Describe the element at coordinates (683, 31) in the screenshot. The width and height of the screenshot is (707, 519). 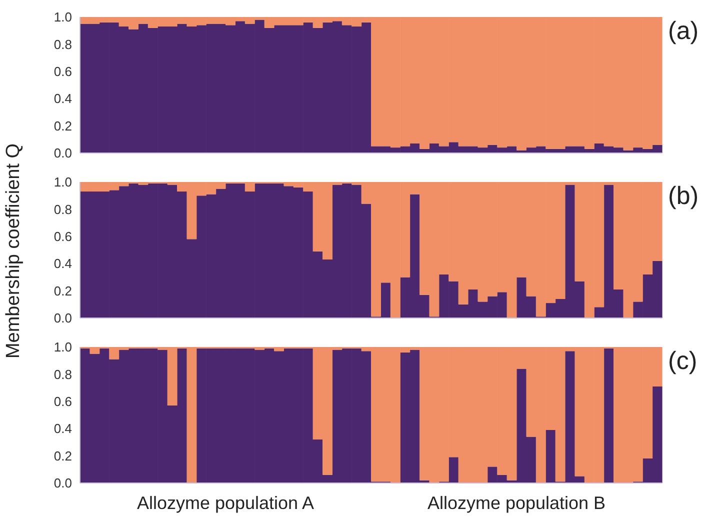
I see `chart-title: (a)` at that location.